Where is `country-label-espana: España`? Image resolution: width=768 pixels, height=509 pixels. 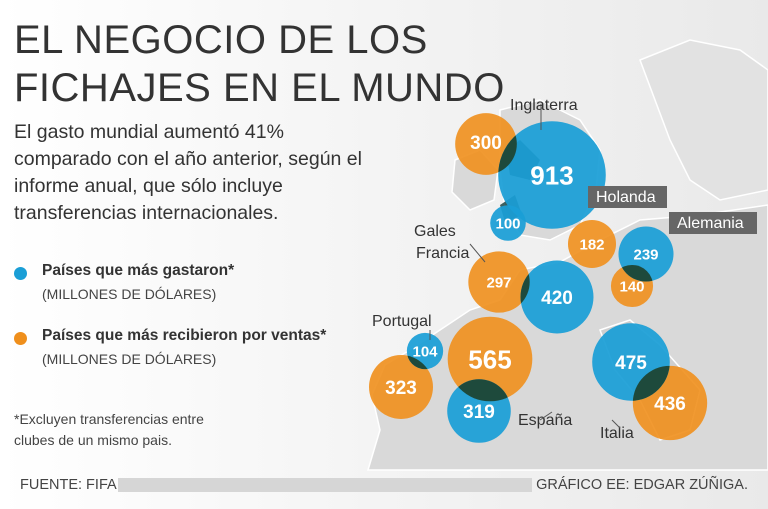
country-label-espana: España is located at coordinates (545, 420).